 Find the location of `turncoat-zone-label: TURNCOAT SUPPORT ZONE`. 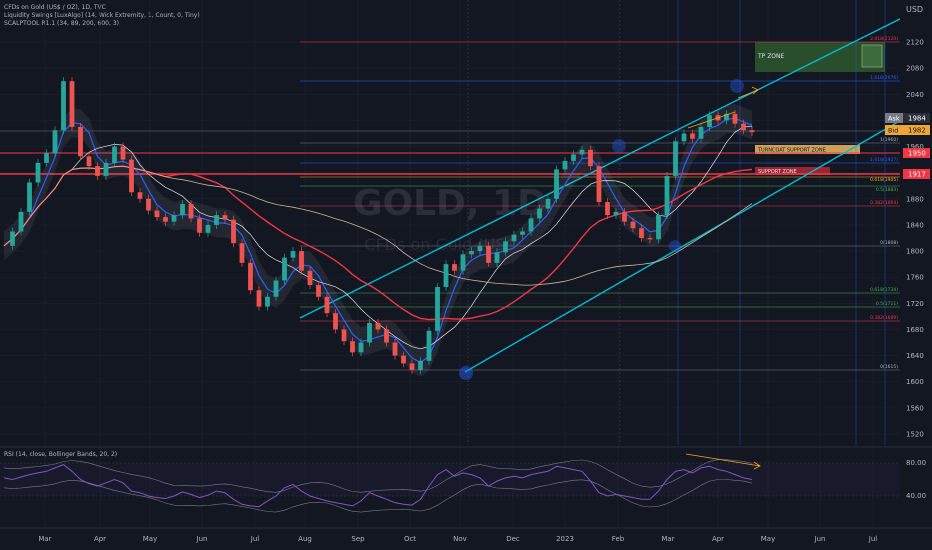

turncoat-zone-label: TURNCOAT SUPPORT ZONE is located at coordinates (791, 151).